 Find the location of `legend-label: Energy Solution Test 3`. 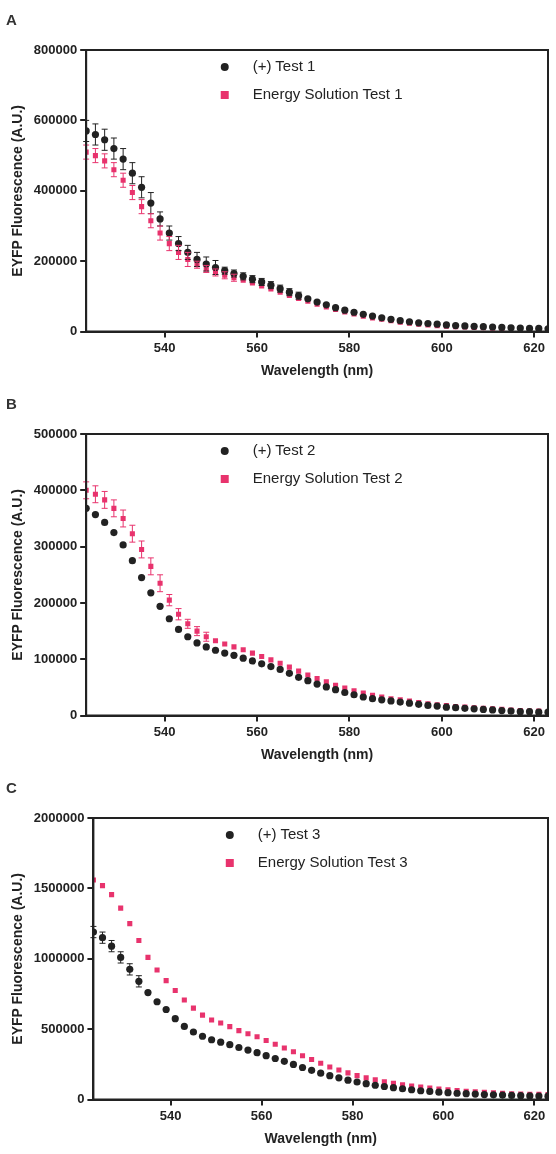

legend-label: Energy Solution Test 3 is located at coordinates (332, 862).